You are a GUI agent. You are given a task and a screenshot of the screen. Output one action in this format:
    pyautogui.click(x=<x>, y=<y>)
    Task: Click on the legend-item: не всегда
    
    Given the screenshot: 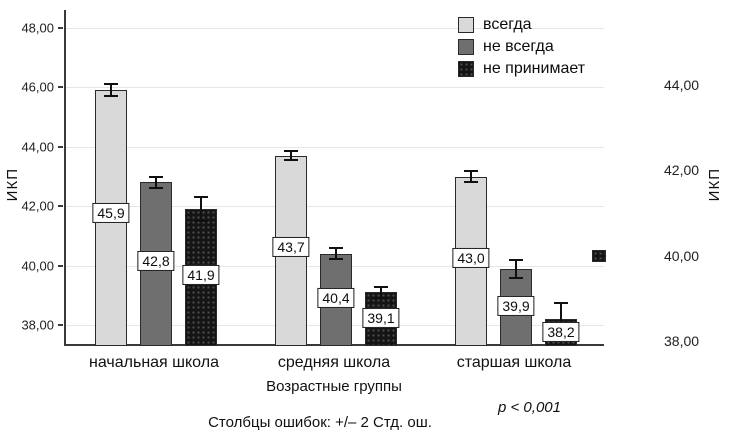 What is the action you would take?
    pyautogui.click(x=521, y=47)
    